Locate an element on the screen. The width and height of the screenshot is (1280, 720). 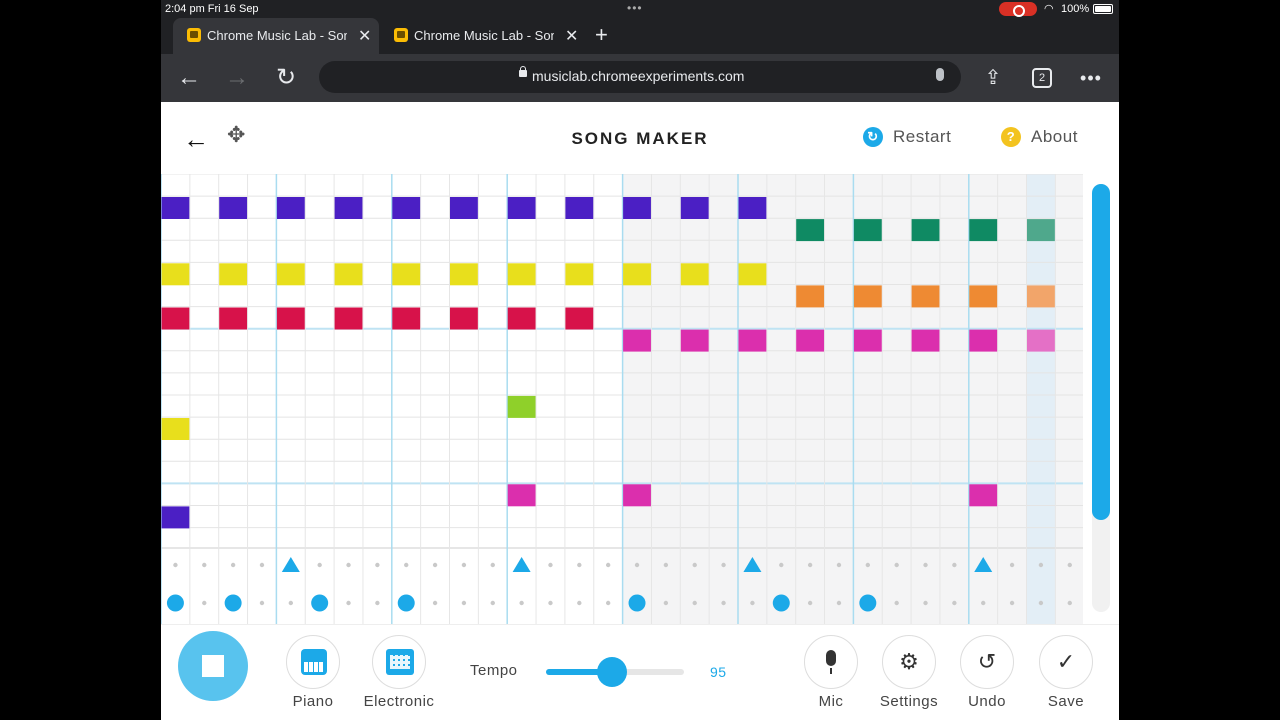
reload-icon: ↻ is located at coordinates (286, 77).